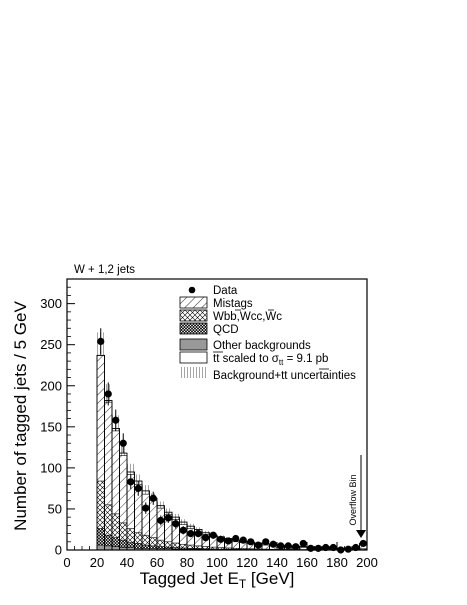  Describe the element at coordinates (20, 416) in the screenshot. I see `y-axis-title: Number of tagged jets / 5 GeV` at that location.